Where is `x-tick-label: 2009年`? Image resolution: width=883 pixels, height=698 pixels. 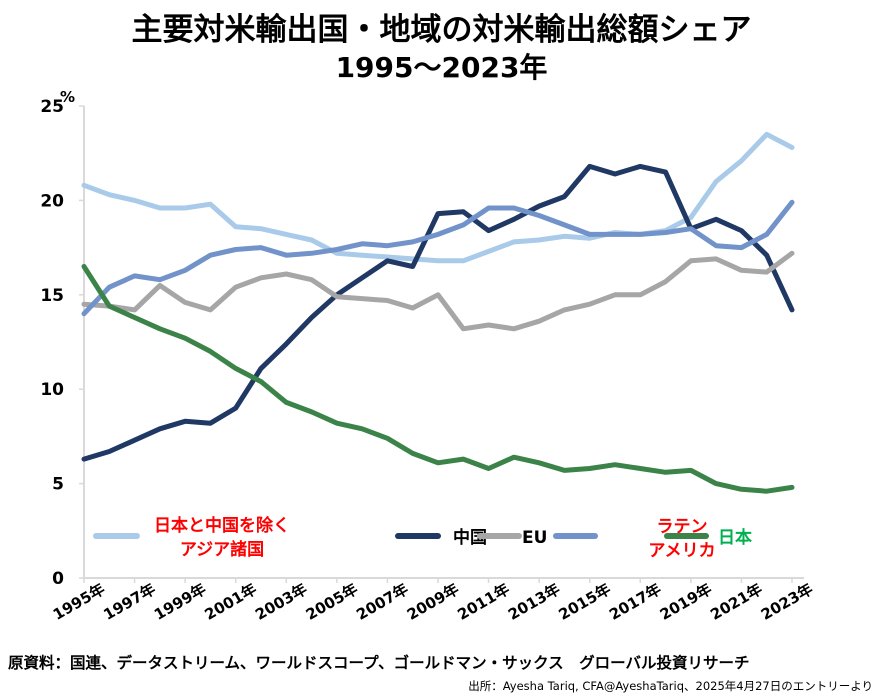
x-tick-label: 2009年 is located at coordinates (433, 602).